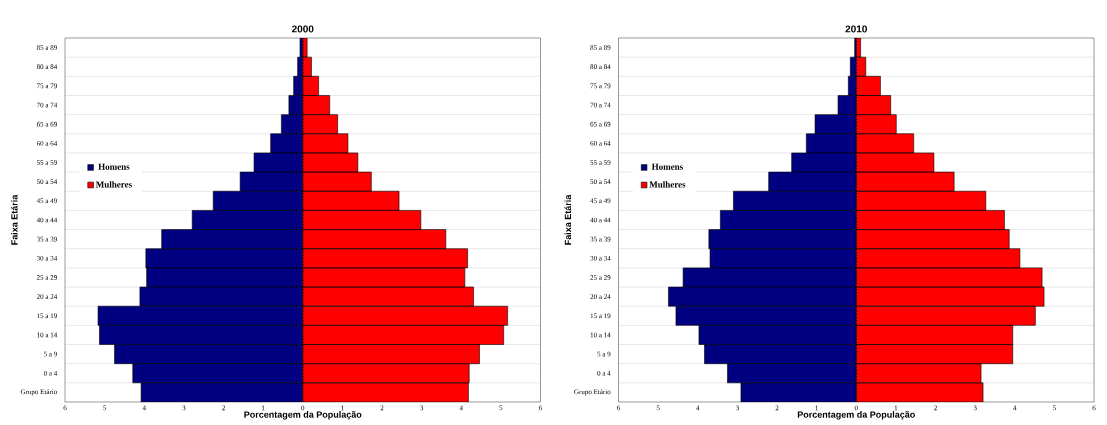 The height and width of the screenshot is (425, 1107). I want to click on chart-title: 2010, so click(856, 29).